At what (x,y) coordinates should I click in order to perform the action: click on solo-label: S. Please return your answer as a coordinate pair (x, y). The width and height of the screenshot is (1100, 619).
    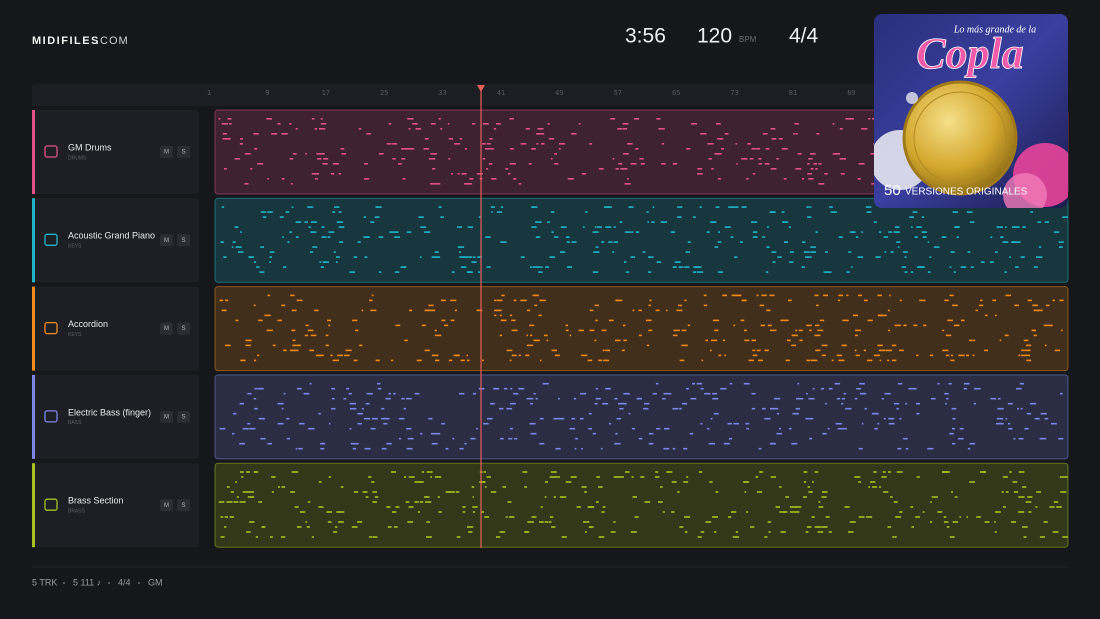
    Looking at the image, I should click on (183, 506).